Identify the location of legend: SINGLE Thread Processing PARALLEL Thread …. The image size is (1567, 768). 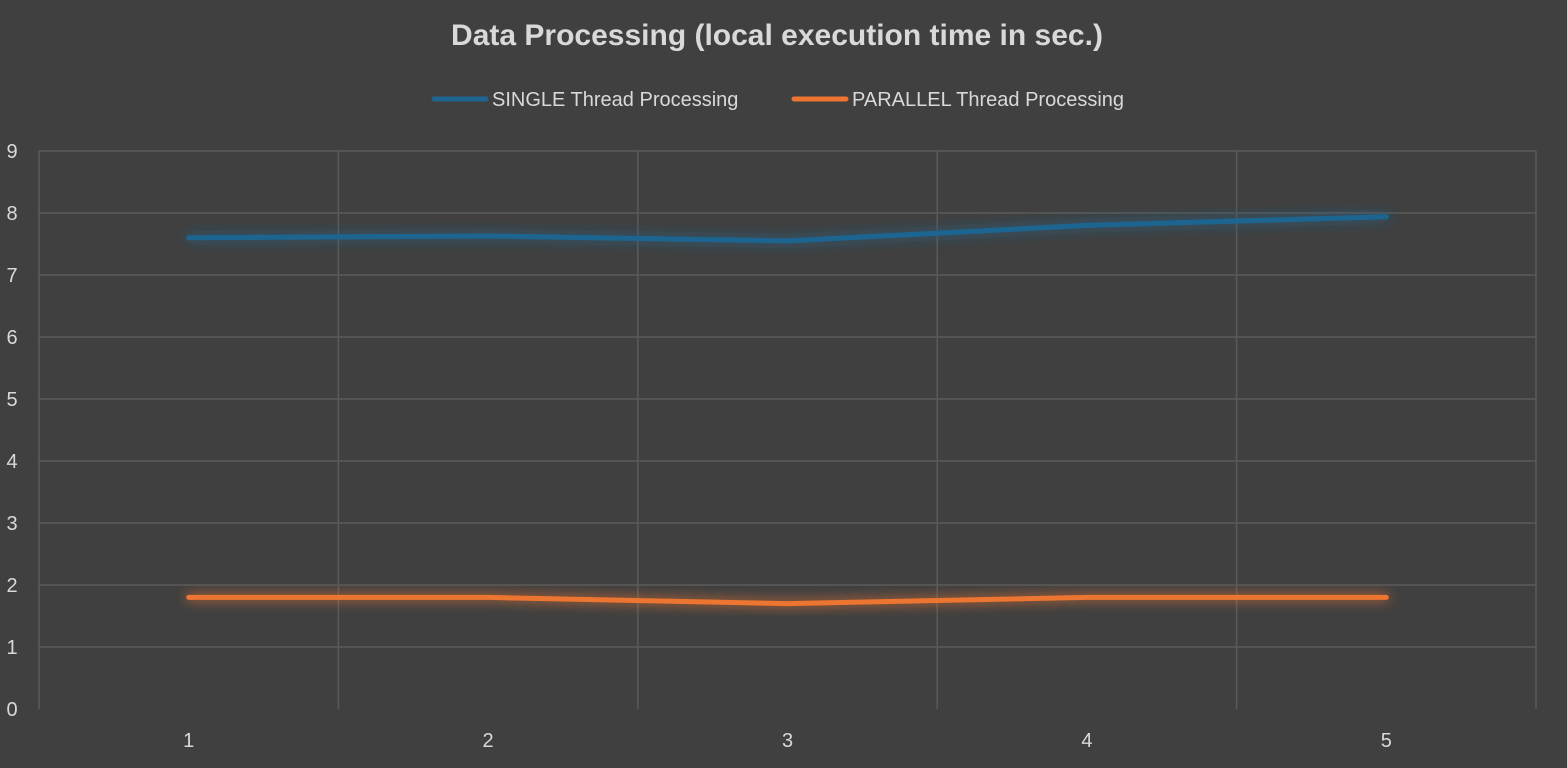
(777, 100).